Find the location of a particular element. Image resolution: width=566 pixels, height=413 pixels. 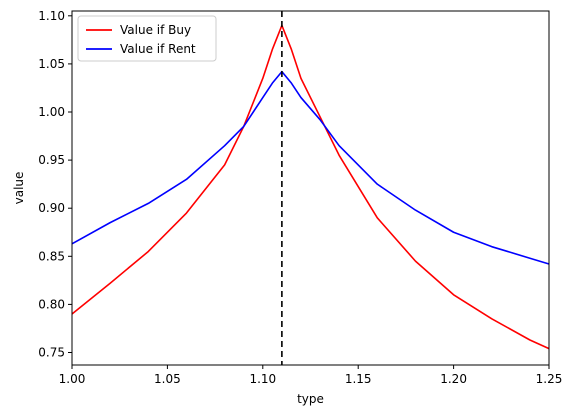

legend-items: Value if Buy Value if Rent is located at coordinates (141, 39).